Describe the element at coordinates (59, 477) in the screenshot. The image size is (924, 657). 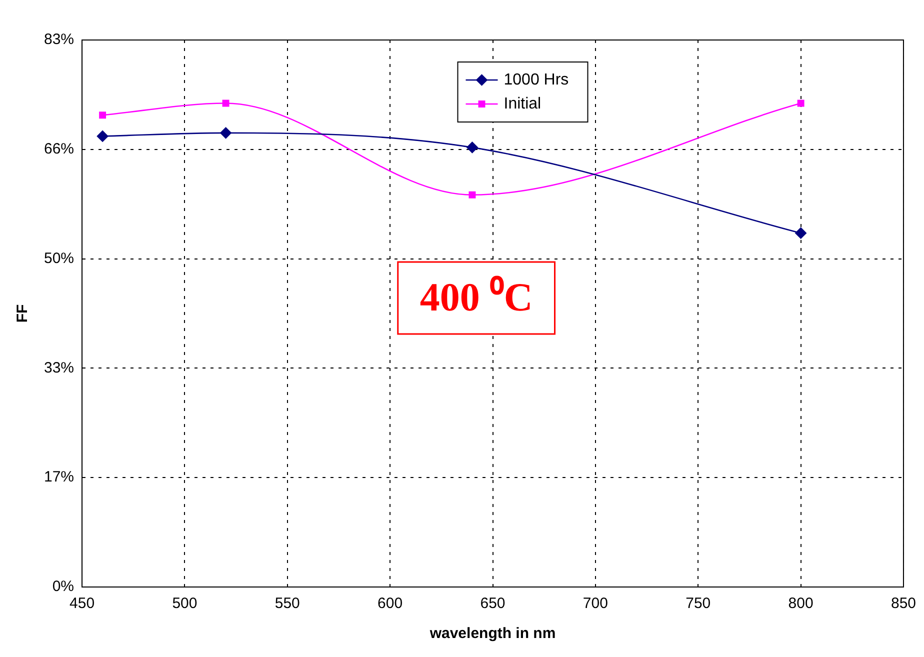
I see `y-tick-label: 17%` at that location.